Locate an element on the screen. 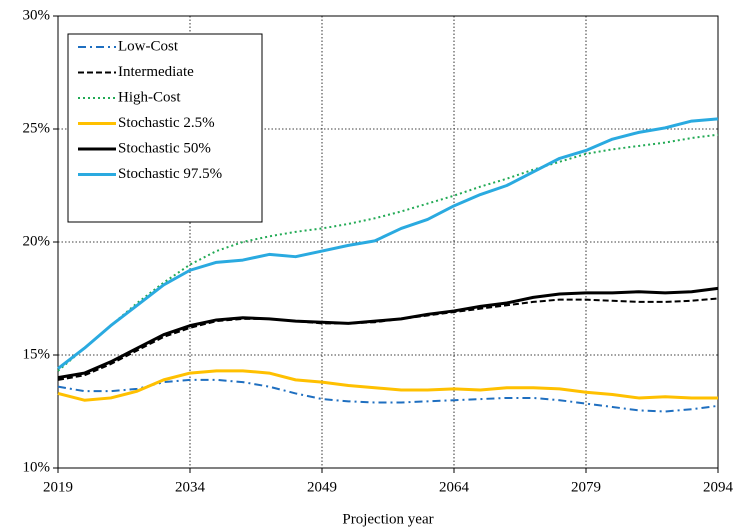 This screenshot has width=739, height=531. legend-label: Stochastic 97.5% is located at coordinates (170, 174).